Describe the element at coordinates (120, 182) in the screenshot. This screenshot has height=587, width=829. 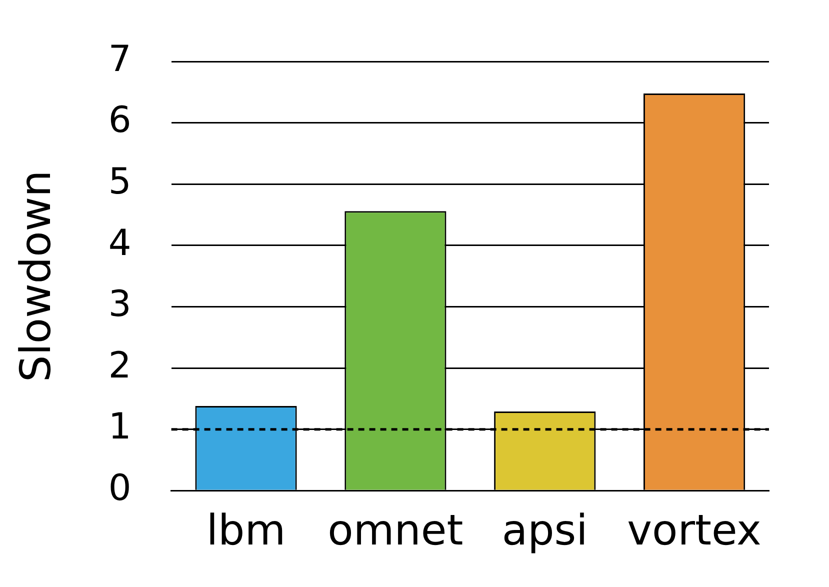
I see `y-tick-label: 5` at that location.